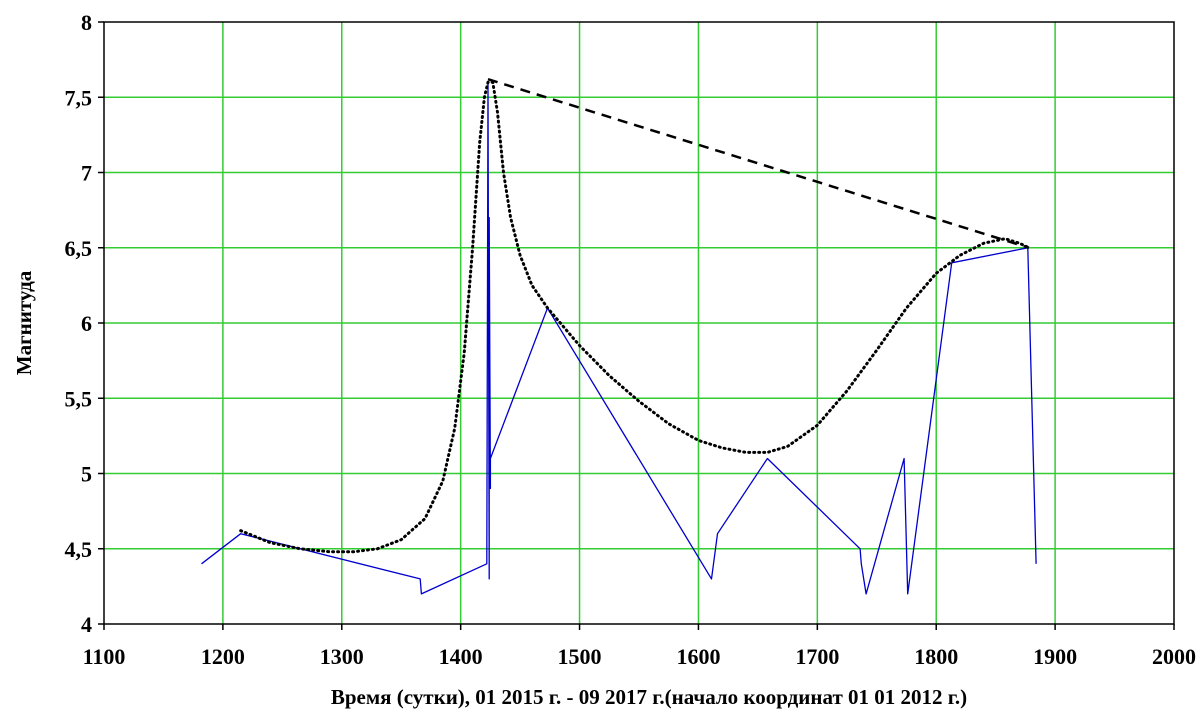 The image size is (1203, 717). What do you see at coordinates (79, 398) in the screenshot?
I see `y-tick-label: 5,5` at bounding box center [79, 398].